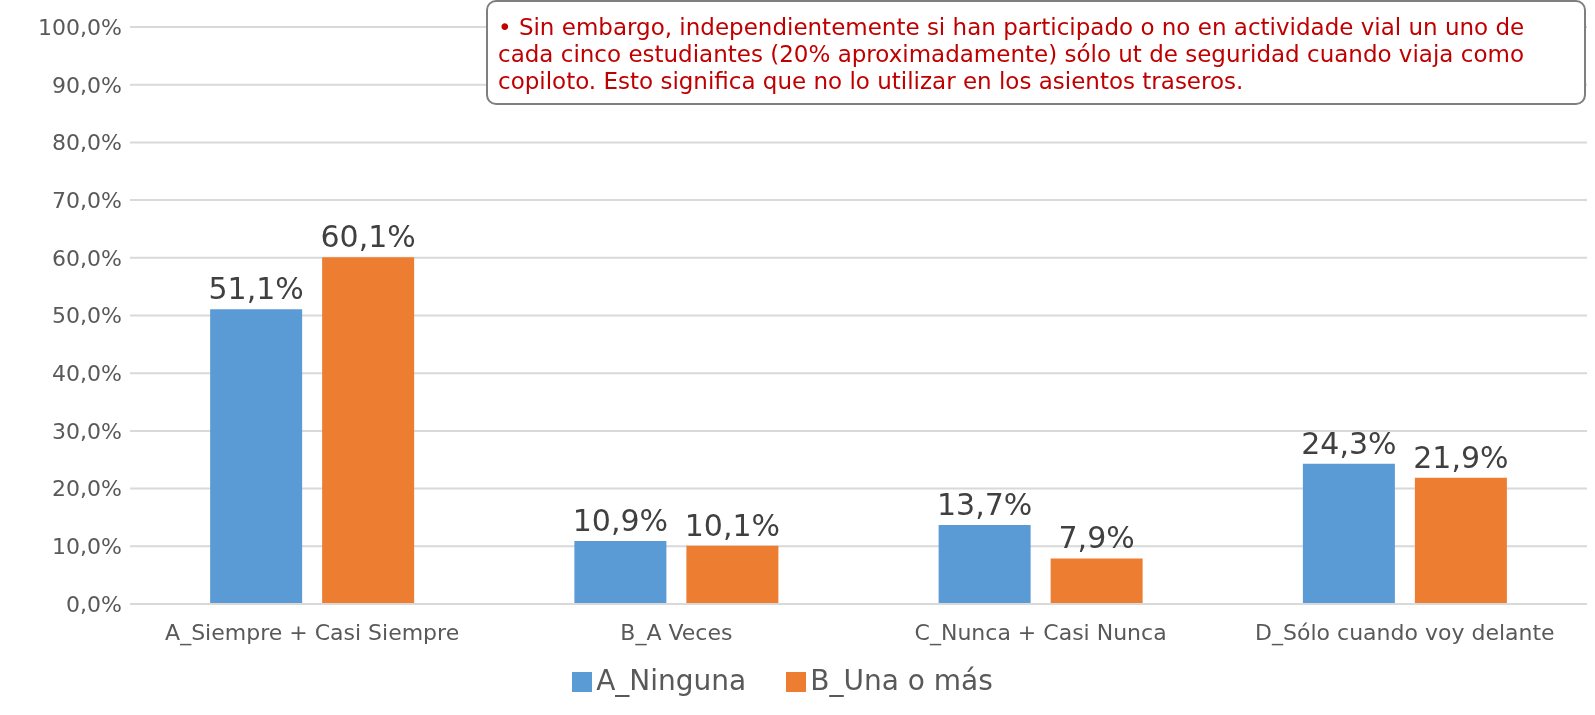 Image resolution: width=1595 pixels, height=715 pixels. Describe the element at coordinates (732, 525) in the screenshot. I see `data-label: 10,1%` at that location.